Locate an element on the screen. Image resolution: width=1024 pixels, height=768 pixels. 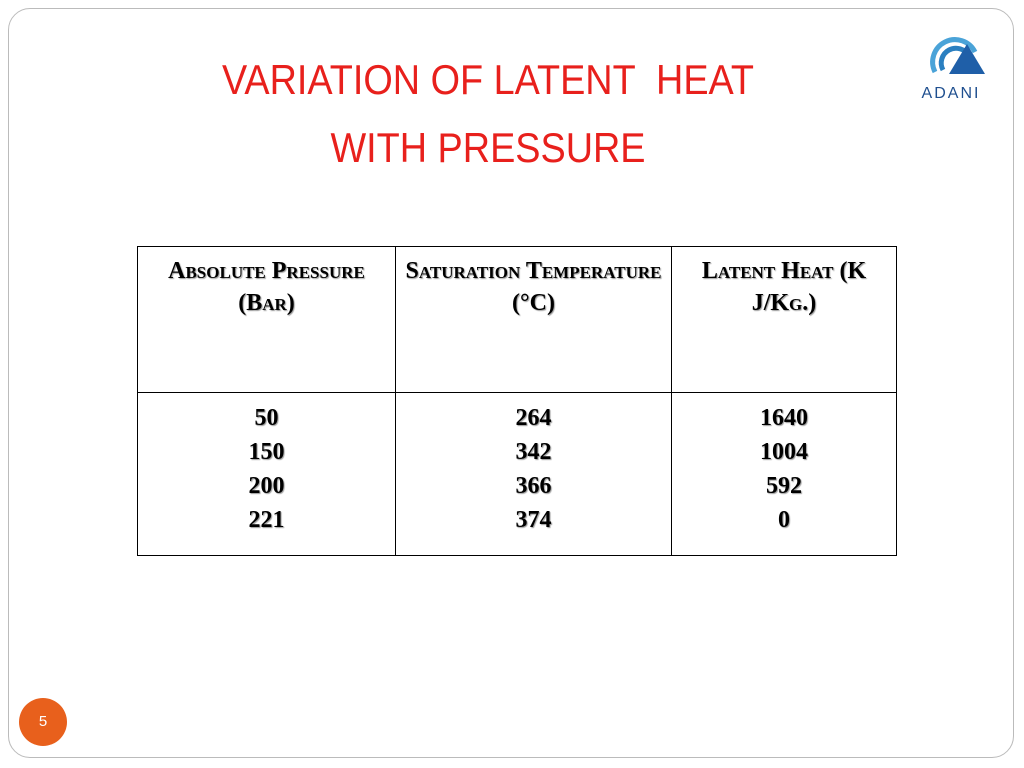
cell-value: 150 is located at coordinates (266, 452).